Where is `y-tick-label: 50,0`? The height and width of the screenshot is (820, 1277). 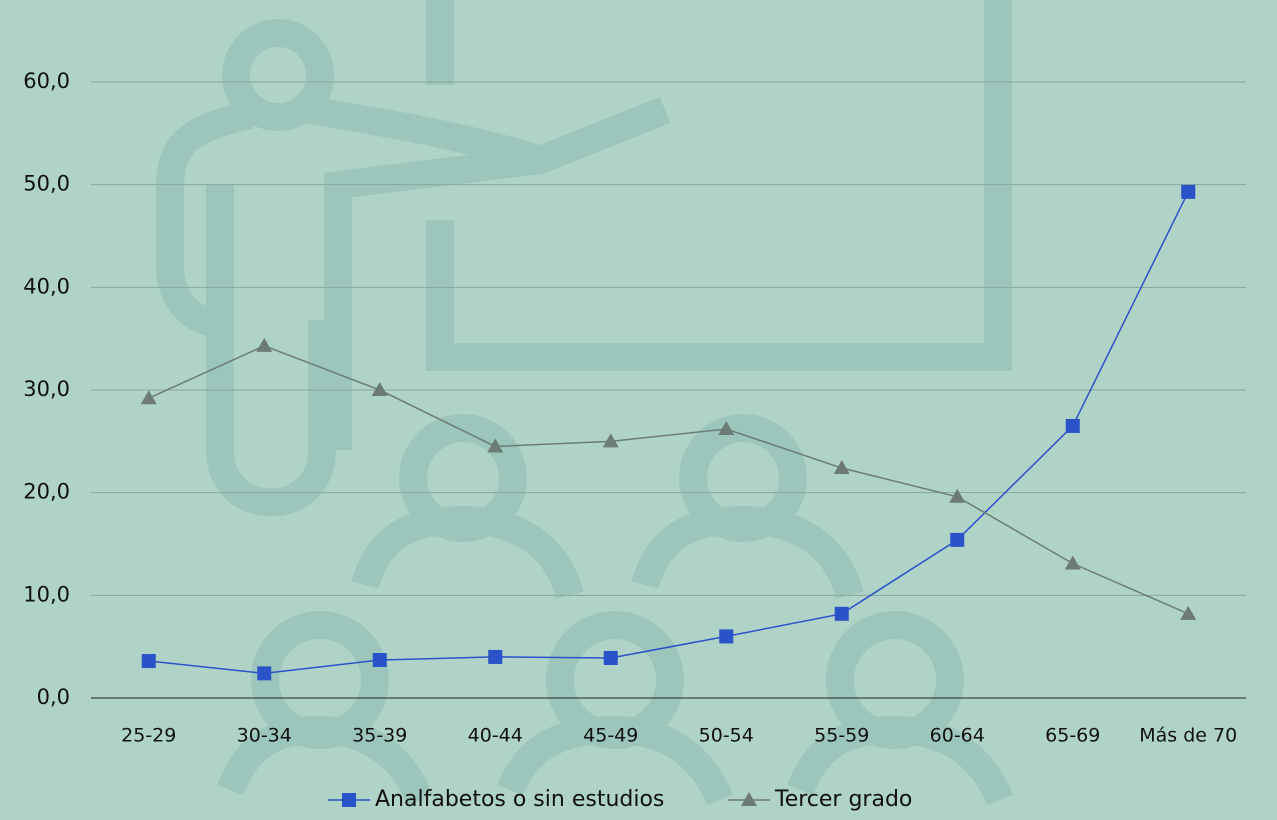 y-tick-label: 50,0 is located at coordinates (46, 184).